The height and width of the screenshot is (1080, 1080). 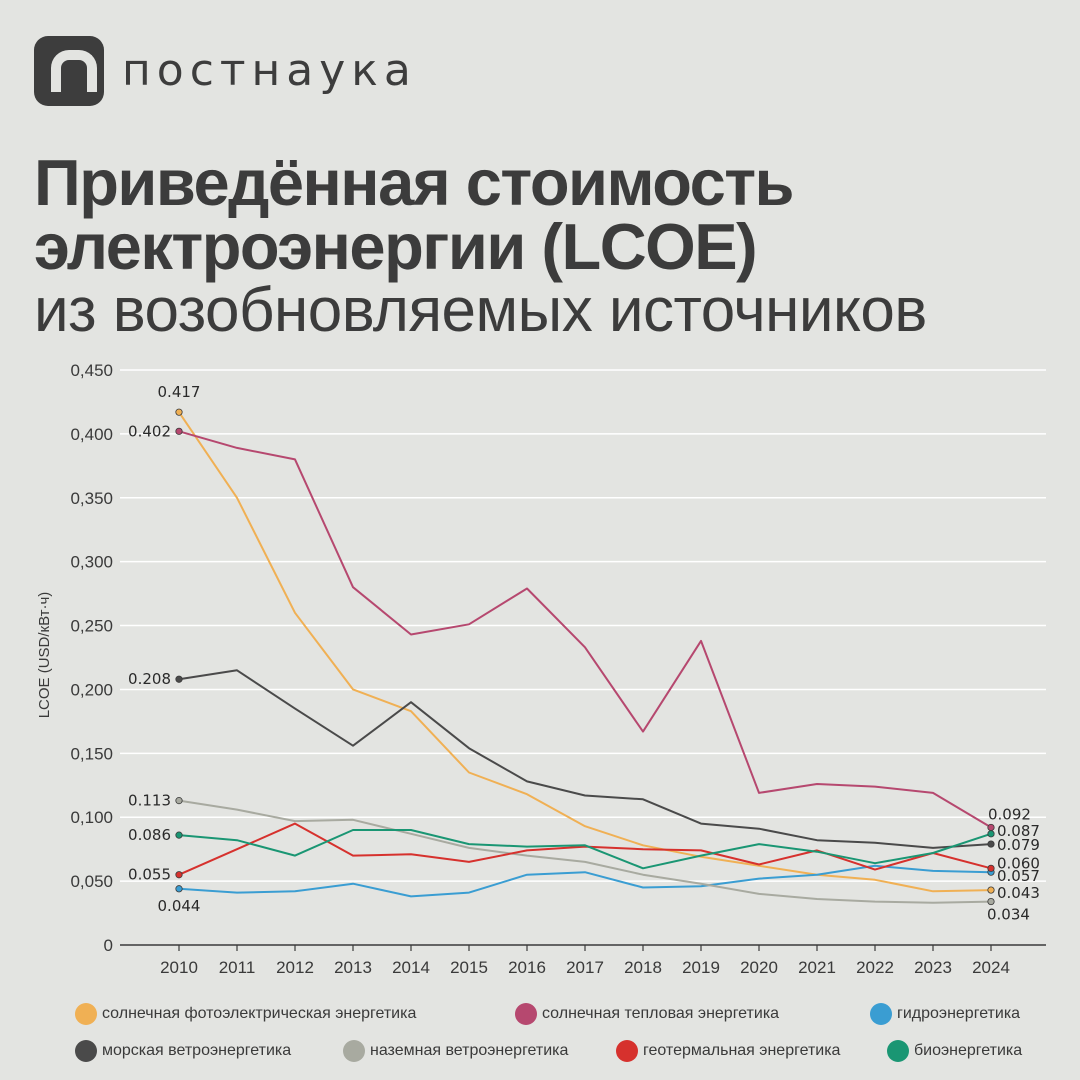 I want to click on legend-label: наземная ветроэнергетика, so click(x=469, y=1050).